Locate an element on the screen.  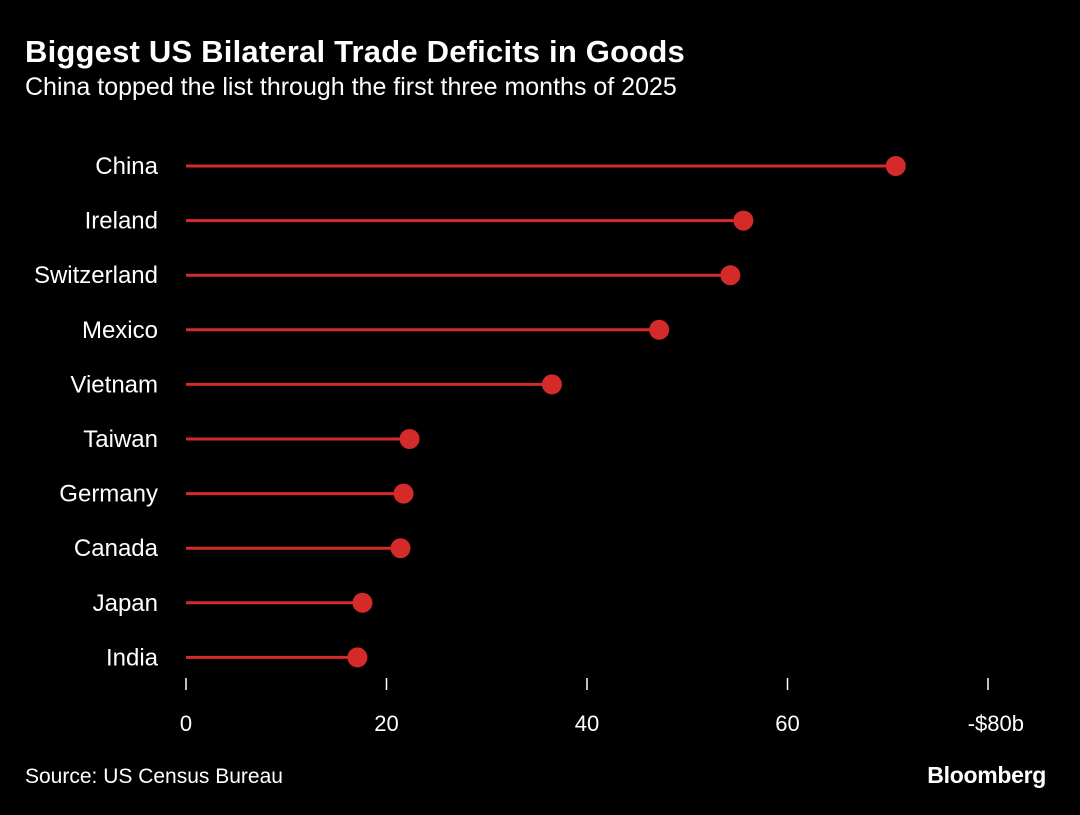
category-label: Germany is located at coordinates (108, 494).